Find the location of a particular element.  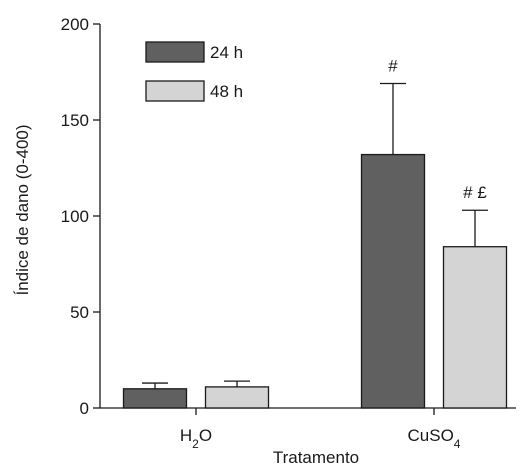

y-tick-label: 150 is located at coordinates (75, 120).